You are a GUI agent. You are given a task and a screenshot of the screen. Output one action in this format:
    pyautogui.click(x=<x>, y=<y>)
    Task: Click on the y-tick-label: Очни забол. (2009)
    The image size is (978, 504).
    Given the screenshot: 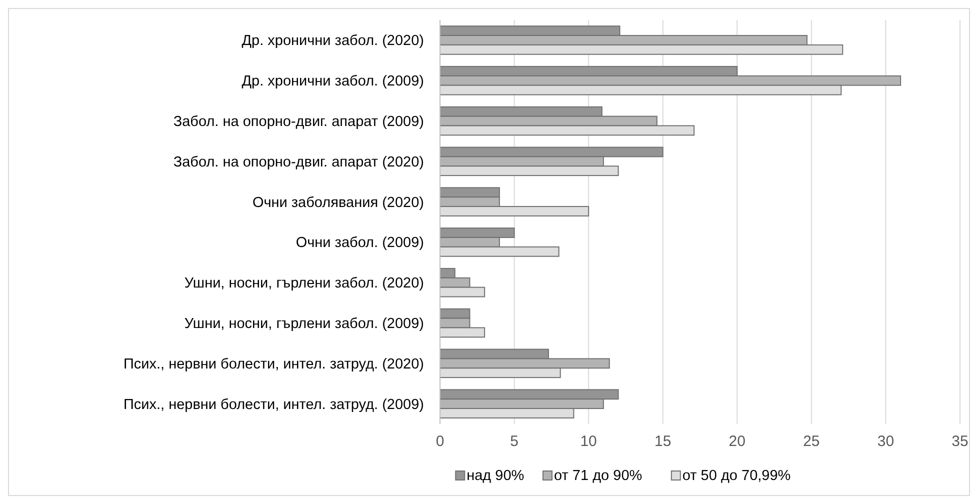 What is the action you would take?
    pyautogui.click(x=360, y=243)
    